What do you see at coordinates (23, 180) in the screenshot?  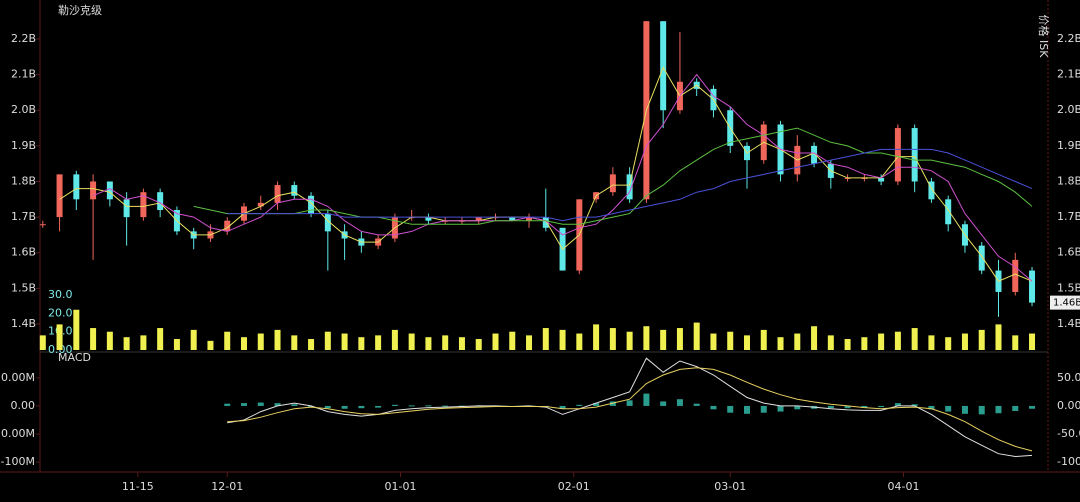 I see `y-tick-label: 1.8B` at bounding box center [23, 180].